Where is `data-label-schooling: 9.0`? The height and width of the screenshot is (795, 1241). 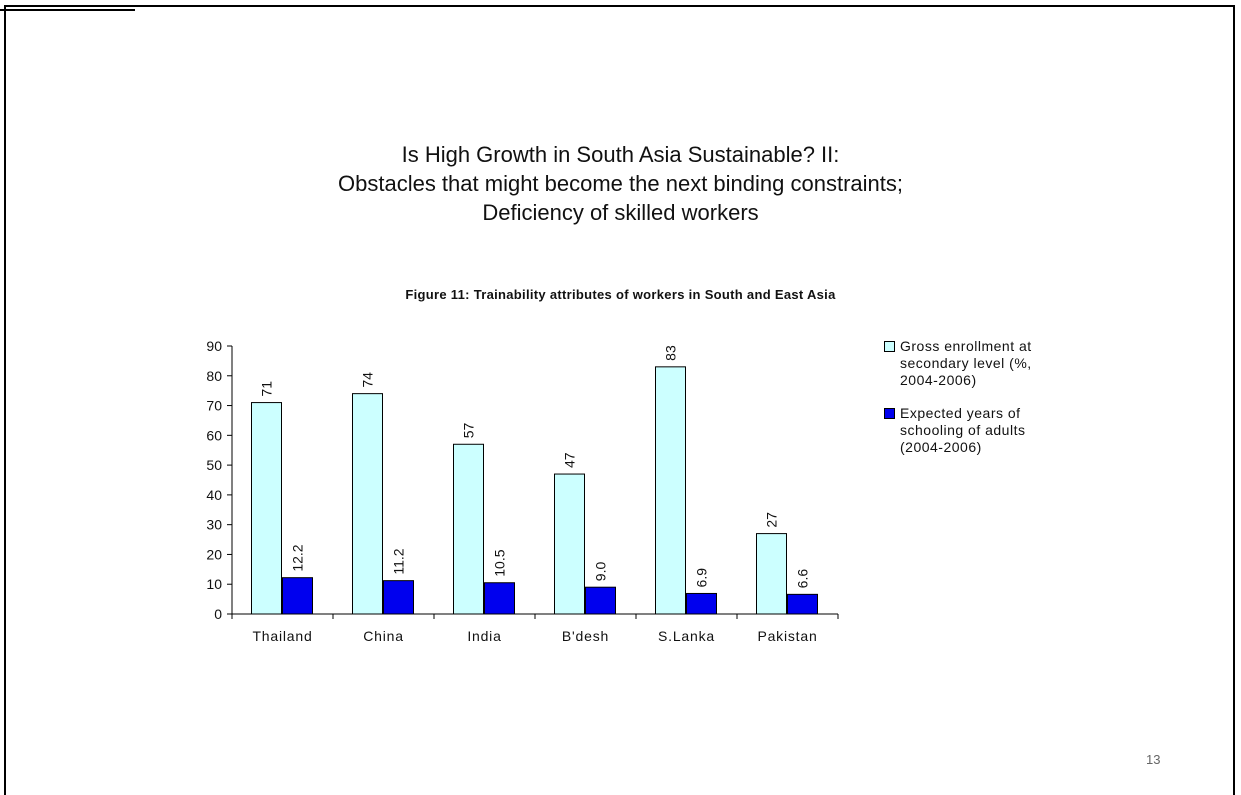
data-label-schooling: 9.0 is located at coordinates (601, 572).